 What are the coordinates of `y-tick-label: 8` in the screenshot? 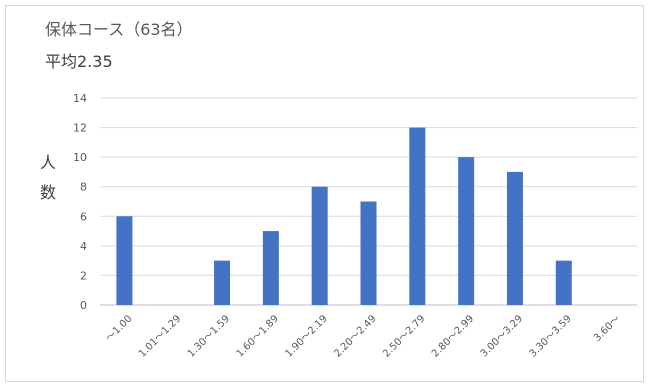 It's located at (83, 187).